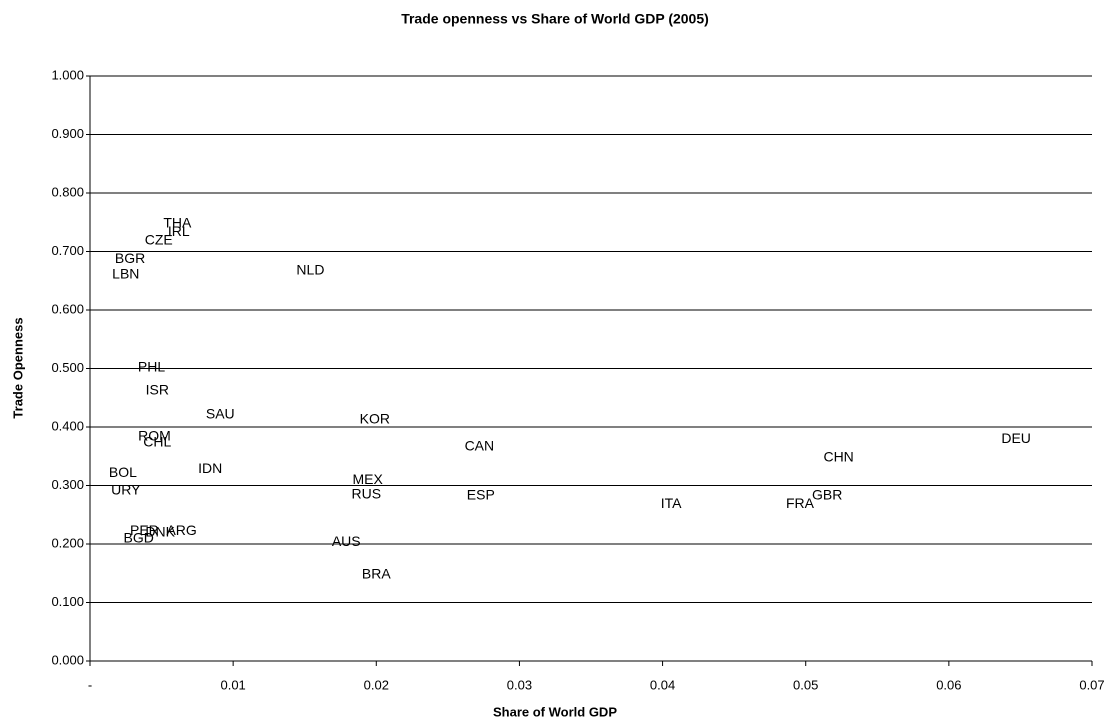  I want to click on point-label: ISR, so click(157, 389).